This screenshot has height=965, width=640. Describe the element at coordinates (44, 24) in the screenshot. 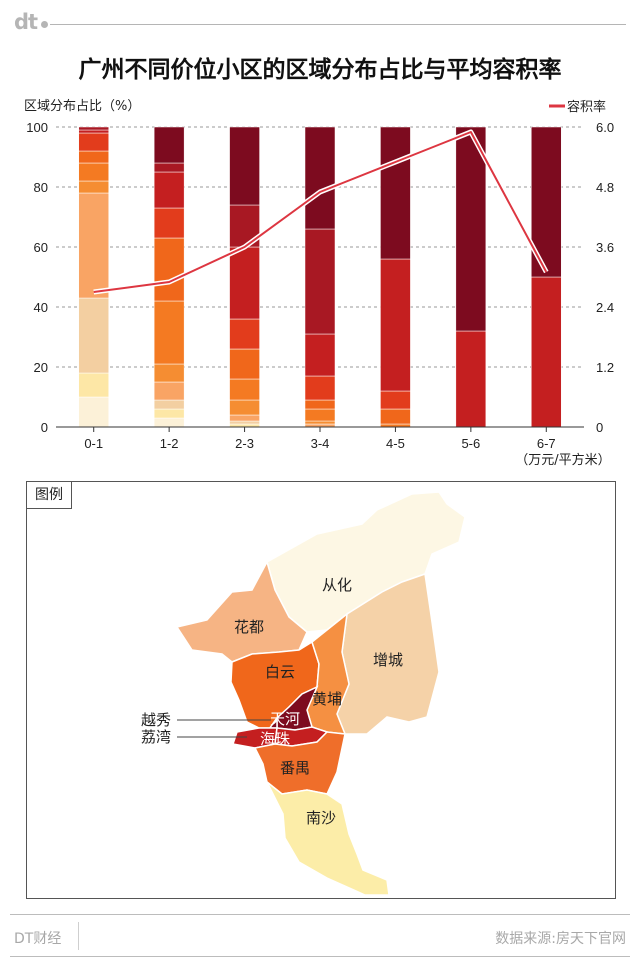

I see `logo-dot-icon` at that location.